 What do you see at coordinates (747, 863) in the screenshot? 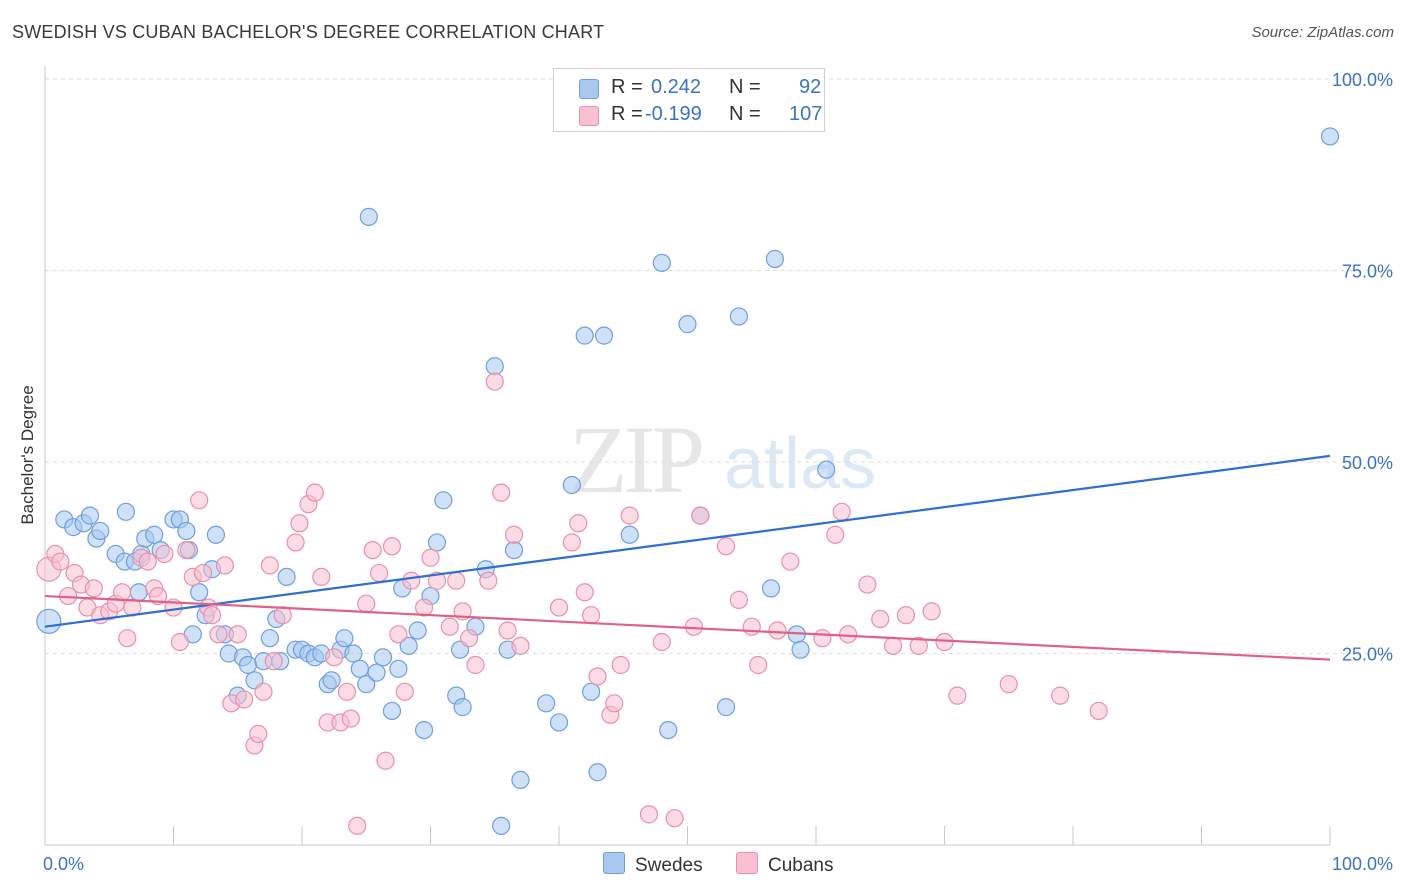
I see `bottom-swatch-cubans` at bounding box center [747, 863].